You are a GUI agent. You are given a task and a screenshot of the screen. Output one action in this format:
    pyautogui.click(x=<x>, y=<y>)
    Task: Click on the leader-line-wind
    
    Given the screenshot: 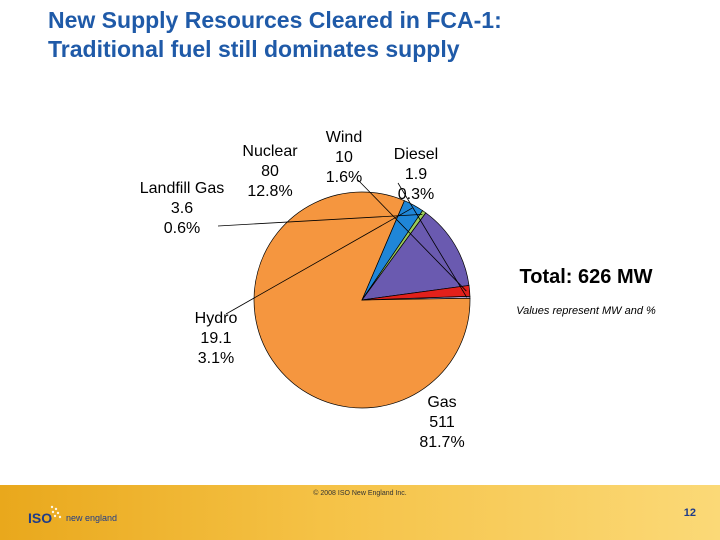 What is the action you would take?
    pyautogui.click(x=412, y=235)
    